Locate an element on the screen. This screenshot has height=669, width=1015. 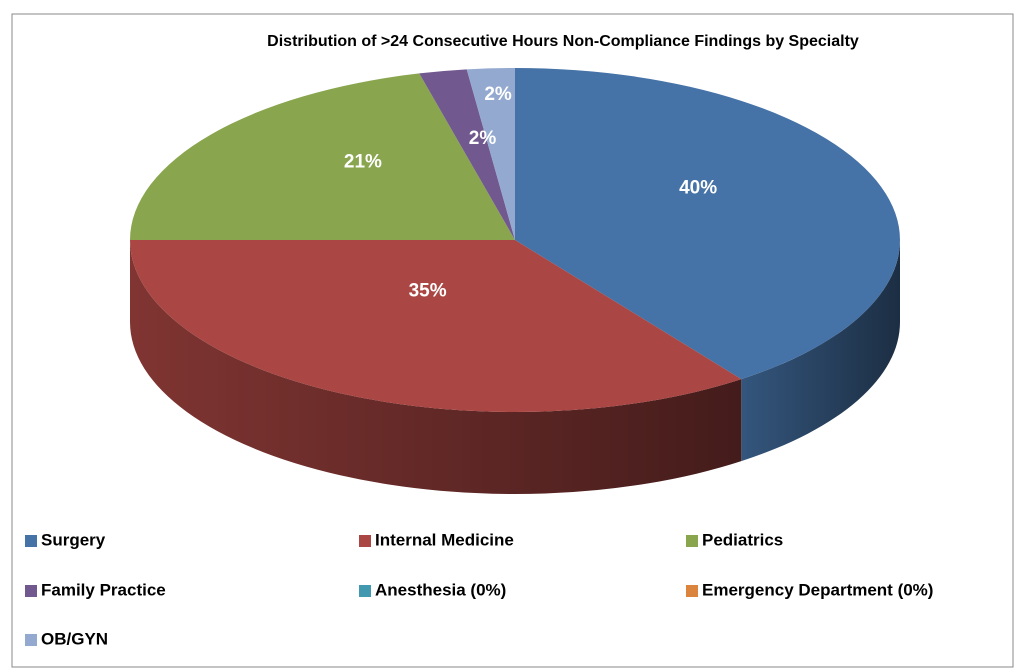
legend-label: Pediatrics is located at coordinates (742, 539).